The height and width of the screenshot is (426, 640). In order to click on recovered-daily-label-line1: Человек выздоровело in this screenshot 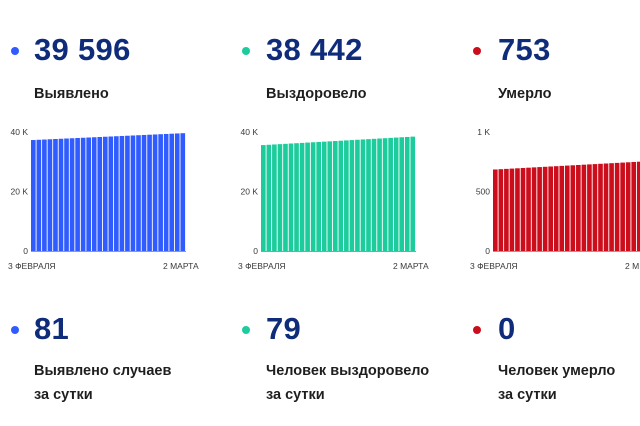, I will do `click(348, 371)`.